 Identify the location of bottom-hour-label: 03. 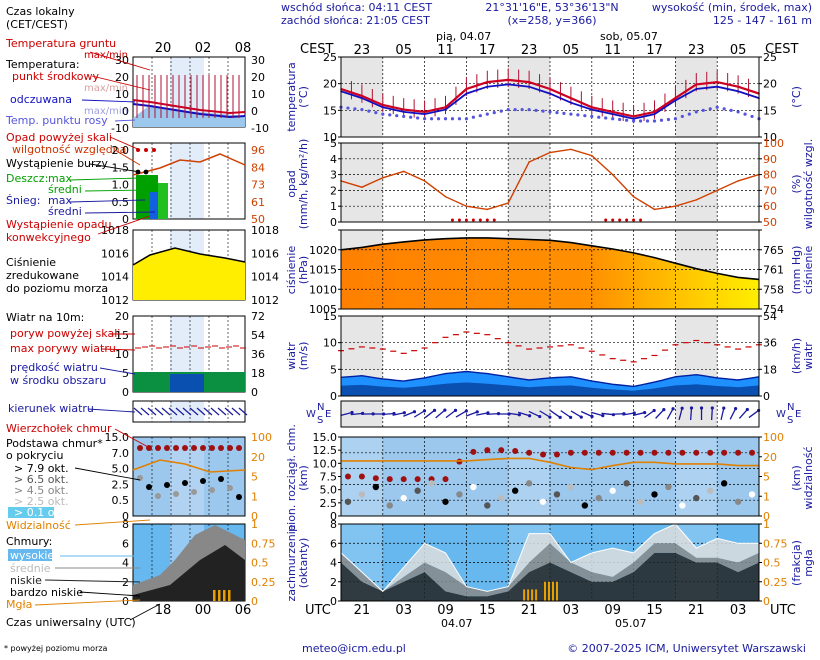
(738, 610).